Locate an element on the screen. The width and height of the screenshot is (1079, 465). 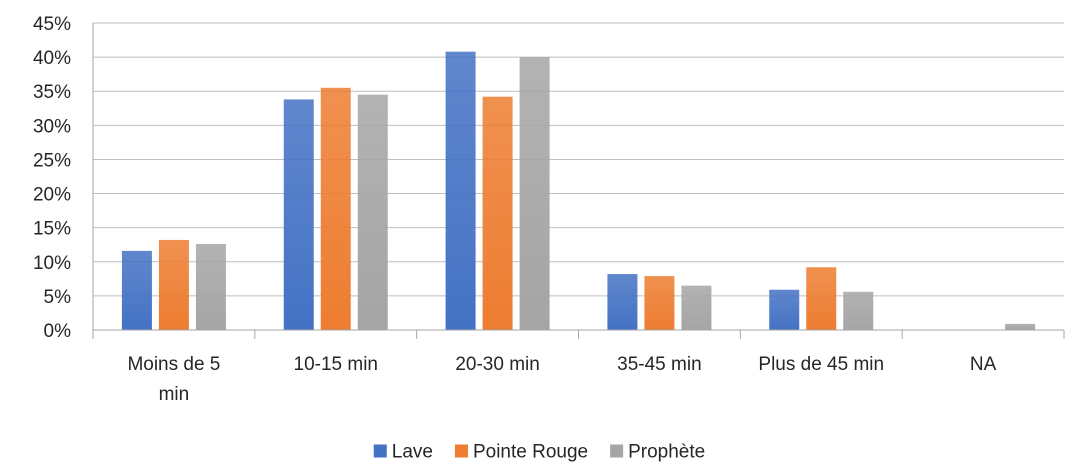
y-tick-label: 40% is located at coordinates (52, 58).